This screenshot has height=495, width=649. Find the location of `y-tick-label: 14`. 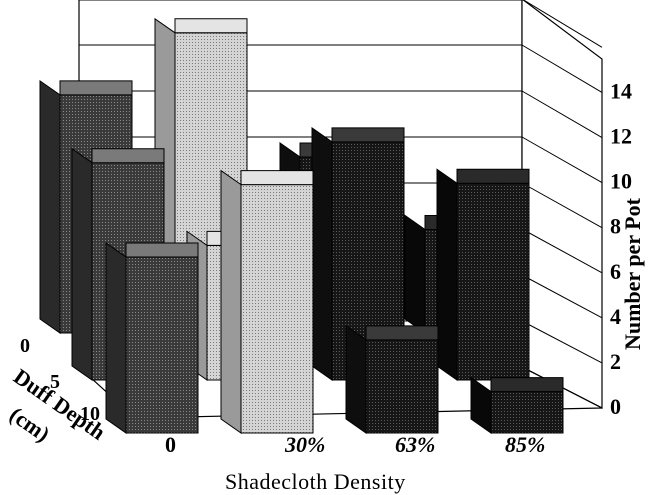

y-tick-label: 14 is located at coordinates (621, 90).